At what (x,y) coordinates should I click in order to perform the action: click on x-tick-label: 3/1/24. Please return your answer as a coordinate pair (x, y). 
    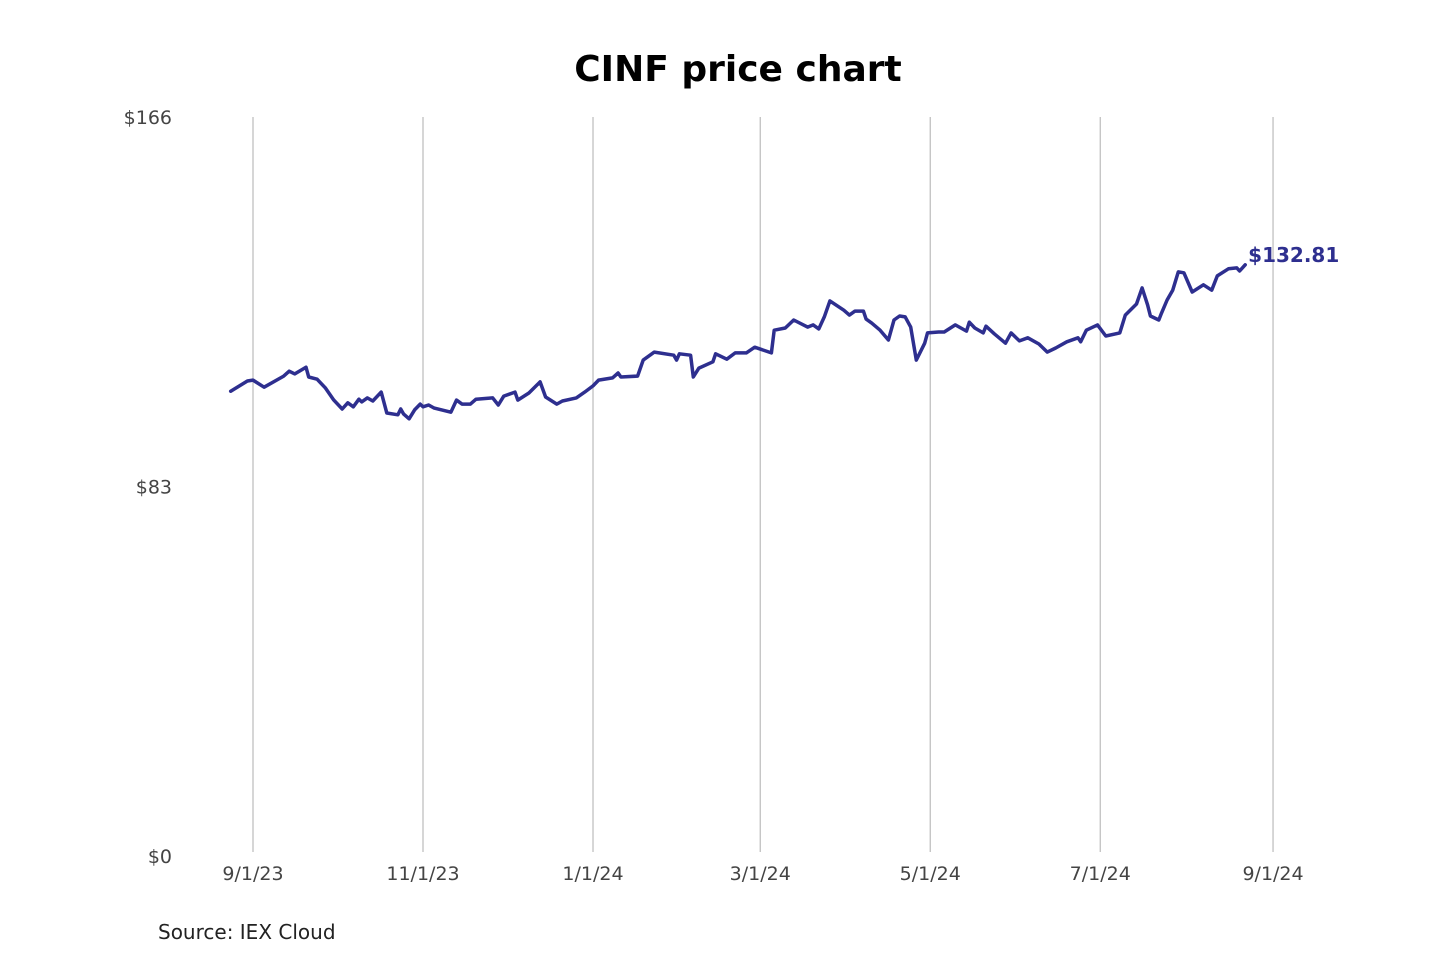
    Looking at the image, I should click on (760, 874).